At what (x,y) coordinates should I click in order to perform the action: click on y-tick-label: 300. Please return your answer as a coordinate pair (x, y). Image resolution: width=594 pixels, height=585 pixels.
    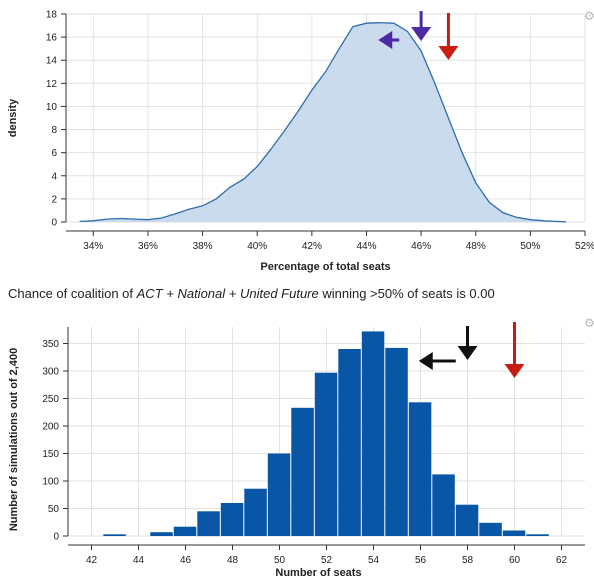
    Looking at the image, I should click on (50, 372).